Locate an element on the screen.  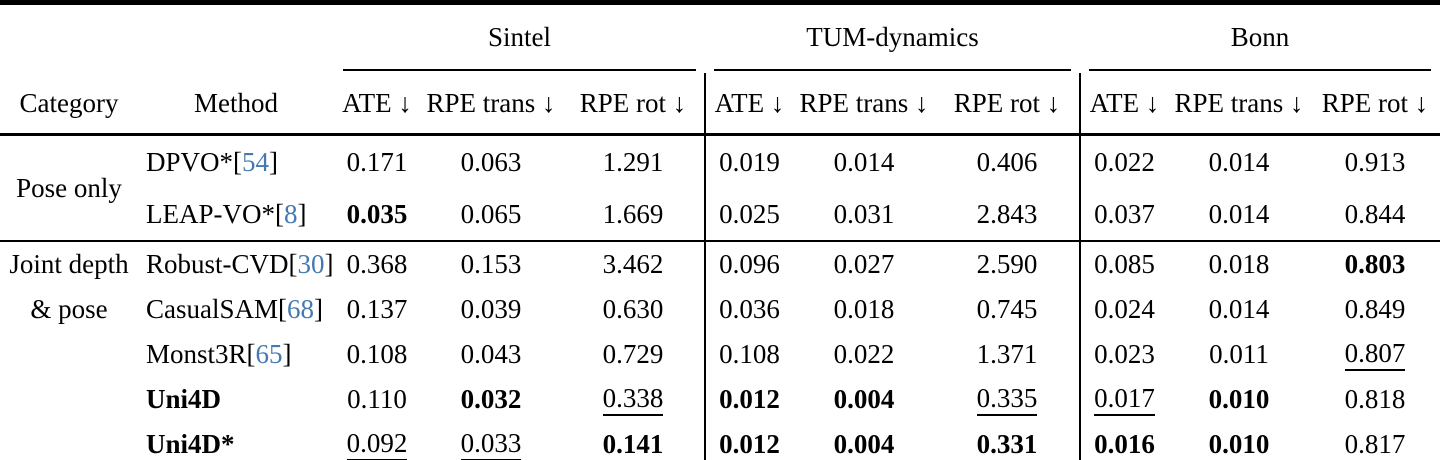
metric-value: 0.729 is located at coordinates (633, 354).